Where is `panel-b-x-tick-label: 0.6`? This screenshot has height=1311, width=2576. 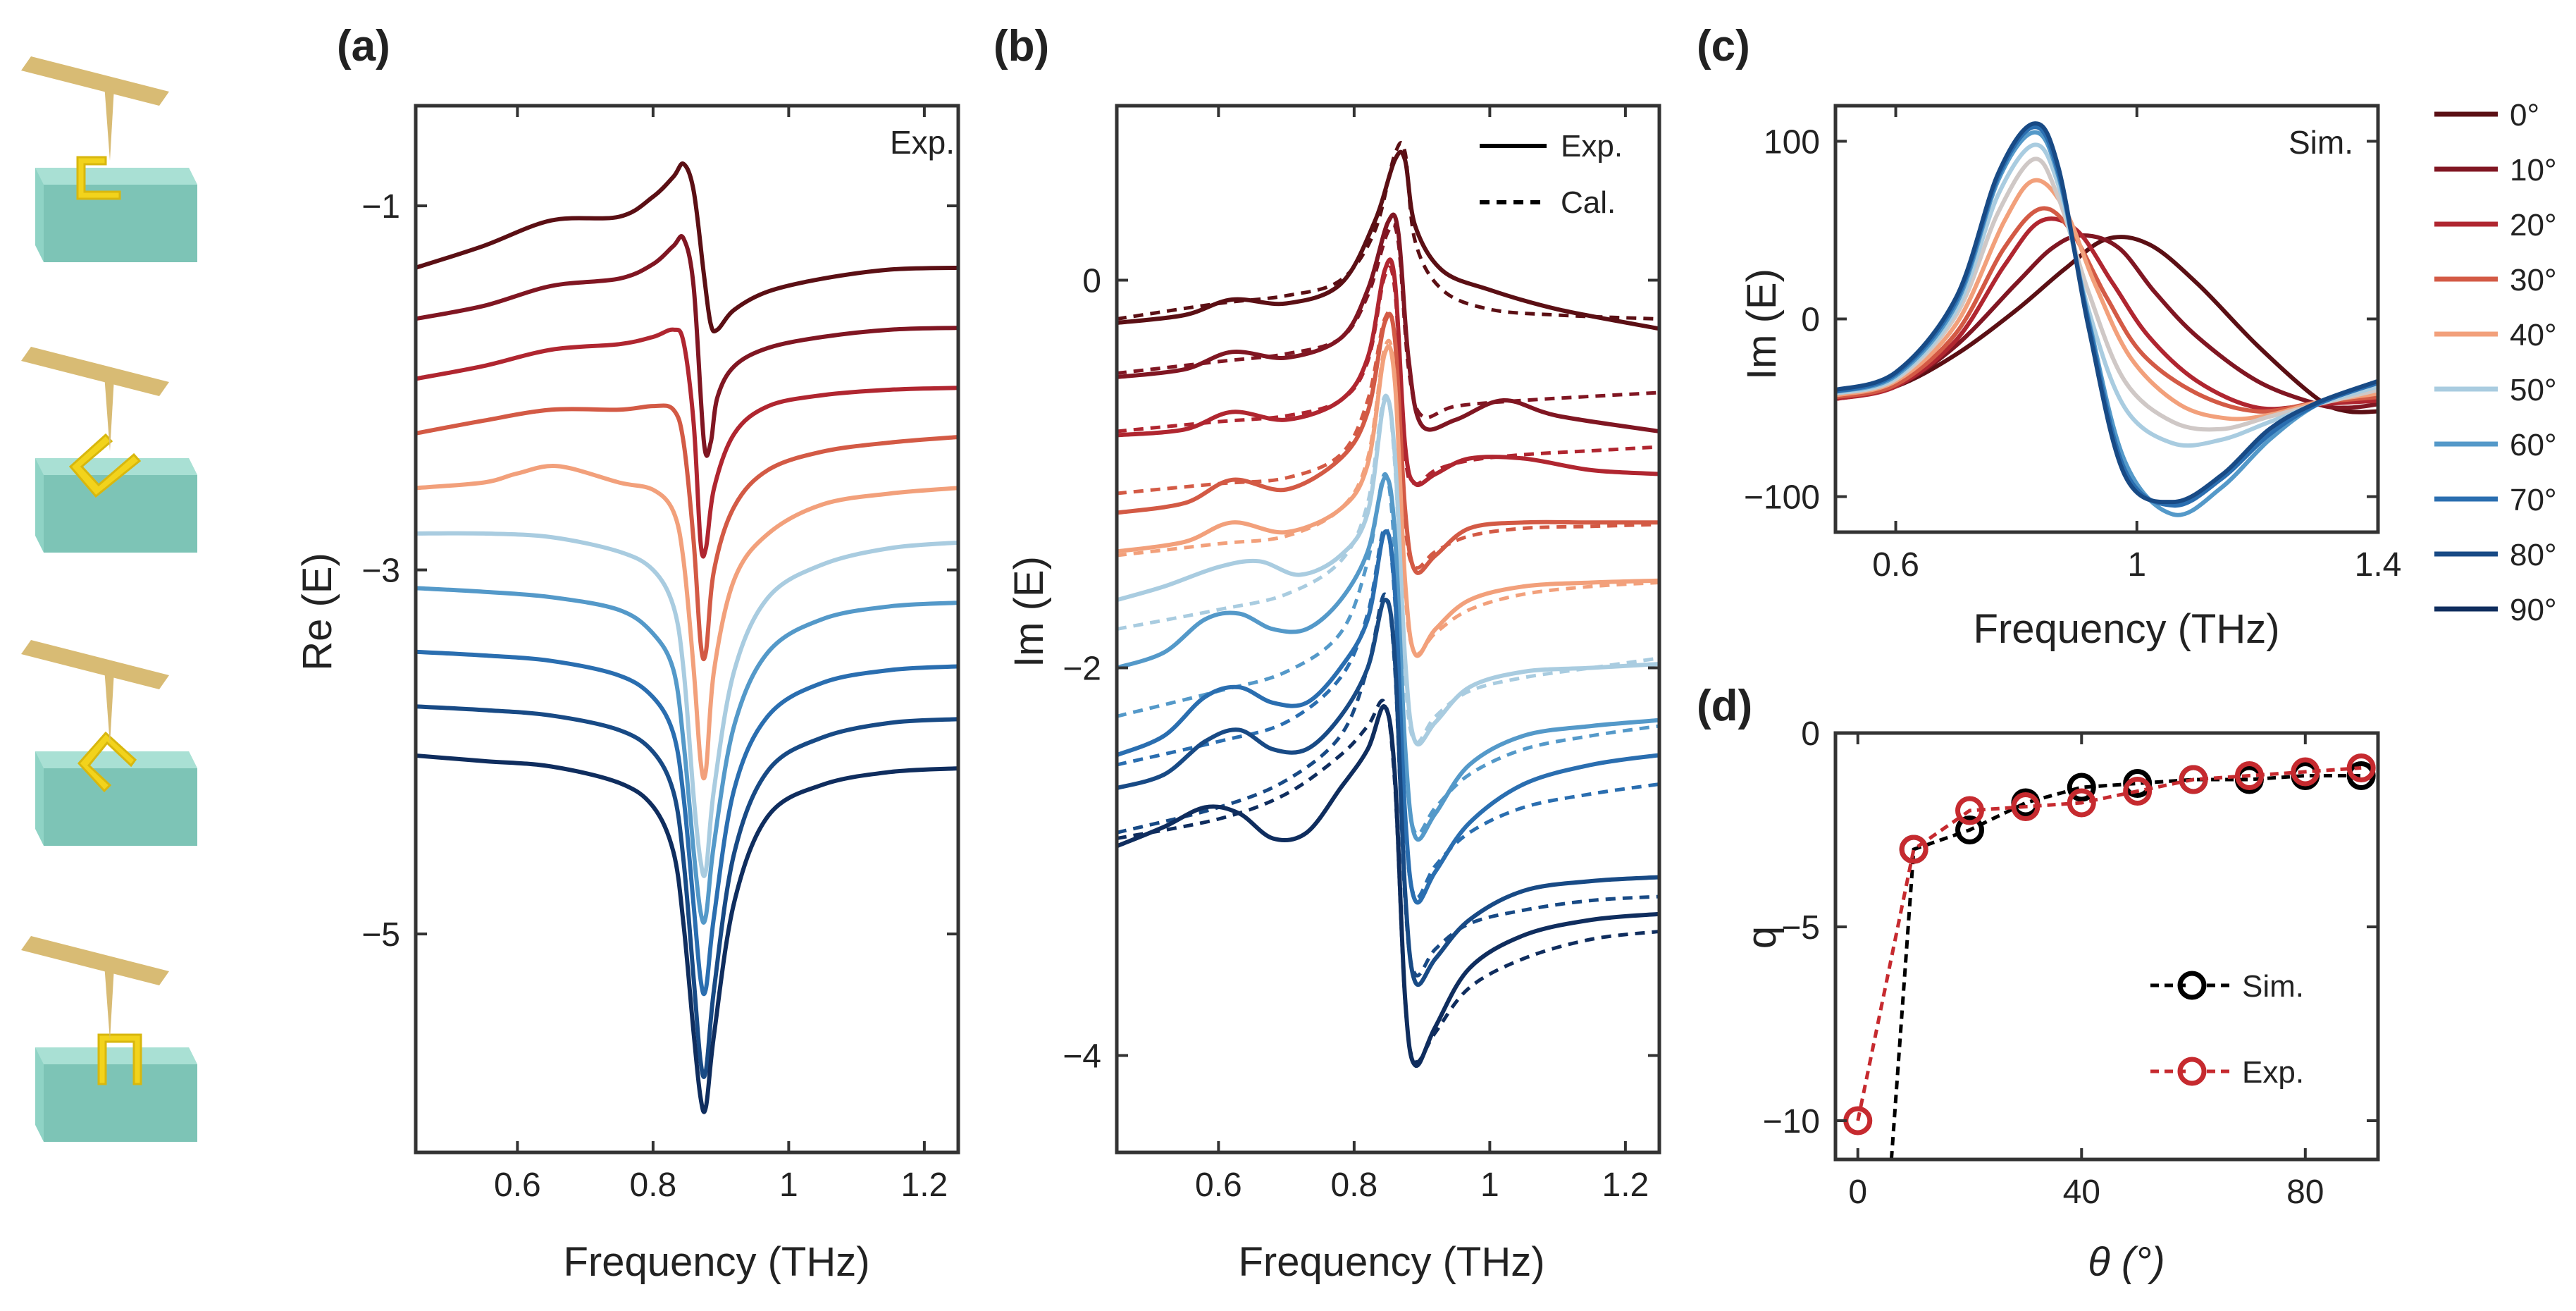
panel-b-x-tick-label: 0.6 is located at coordinates (1218, 1185).